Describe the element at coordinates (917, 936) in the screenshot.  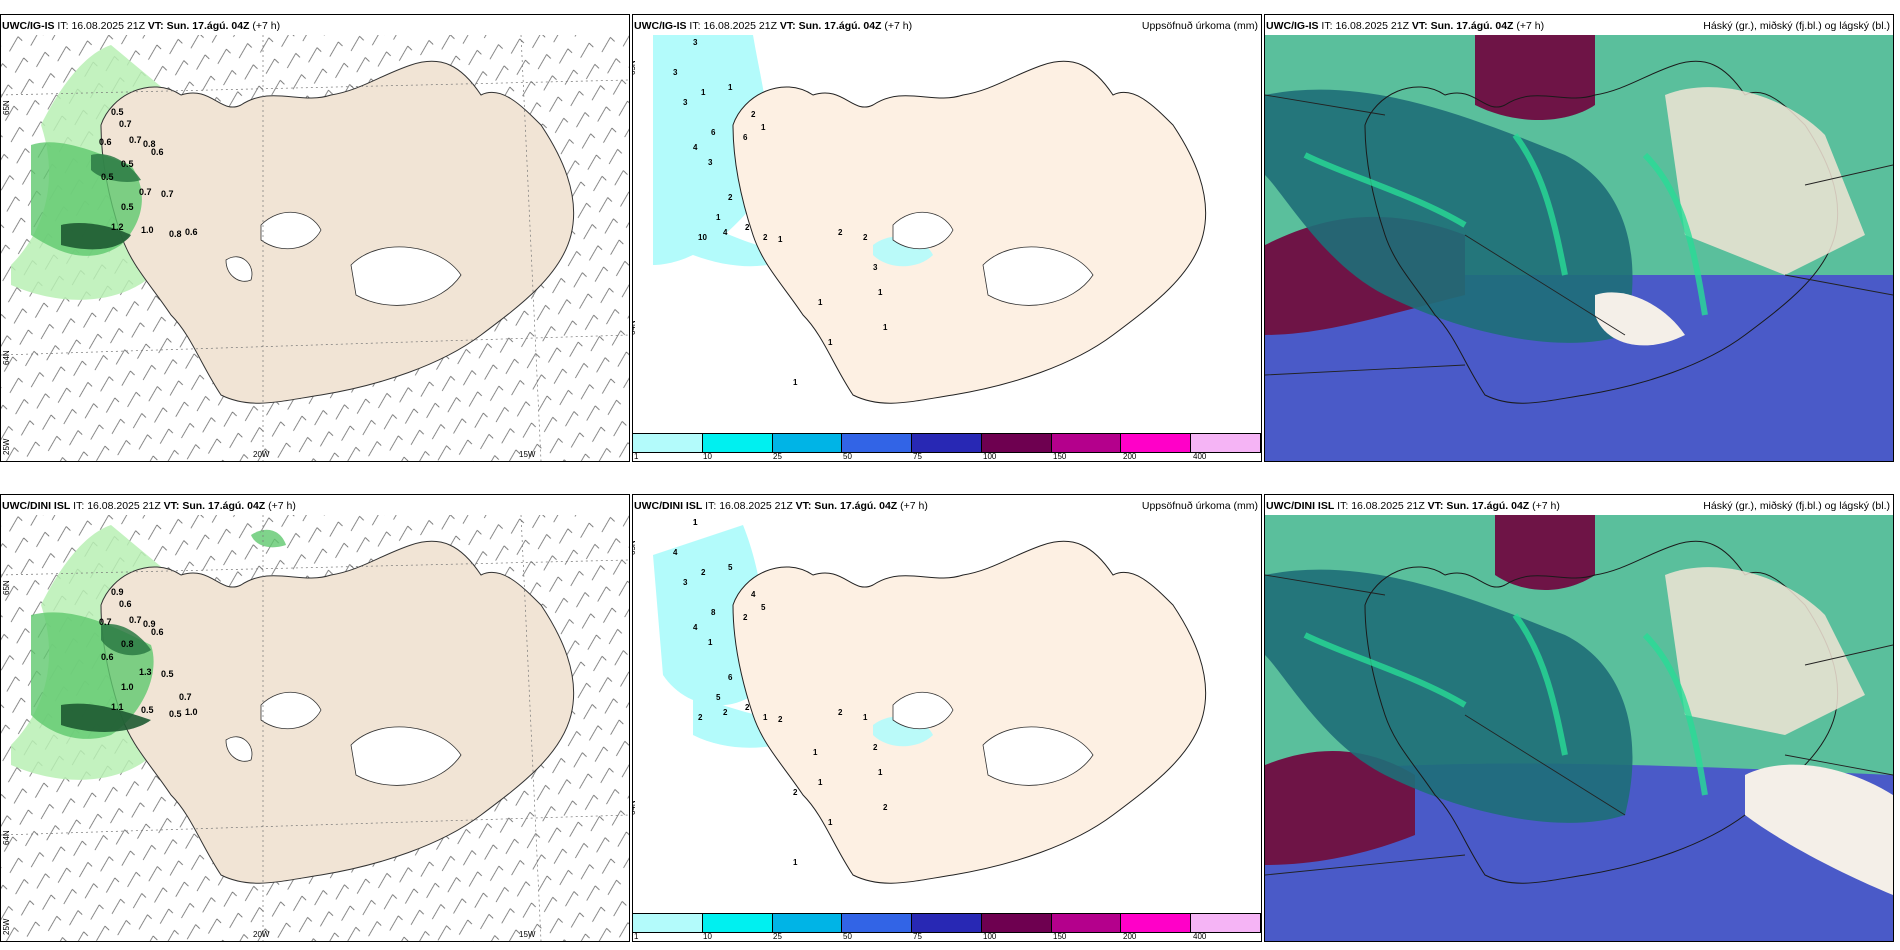
I see `colorbar-label: 75` at that location.